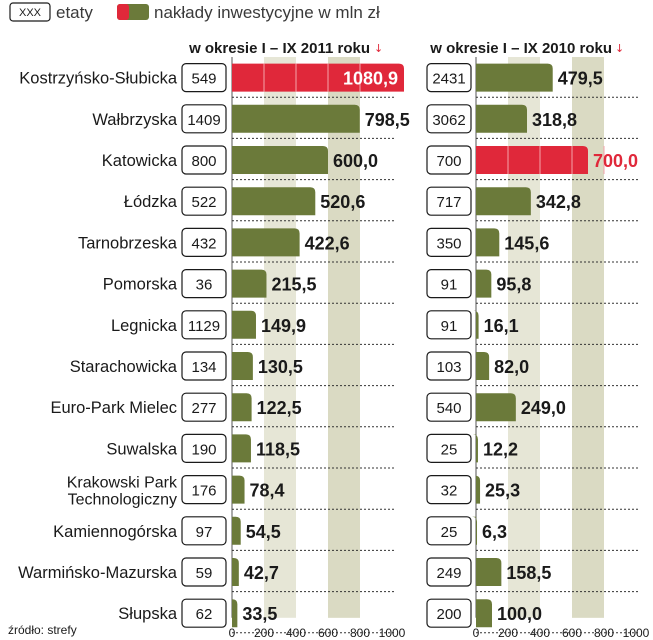  I want to click on bar-value-label: 249,0, so click(543, 408).